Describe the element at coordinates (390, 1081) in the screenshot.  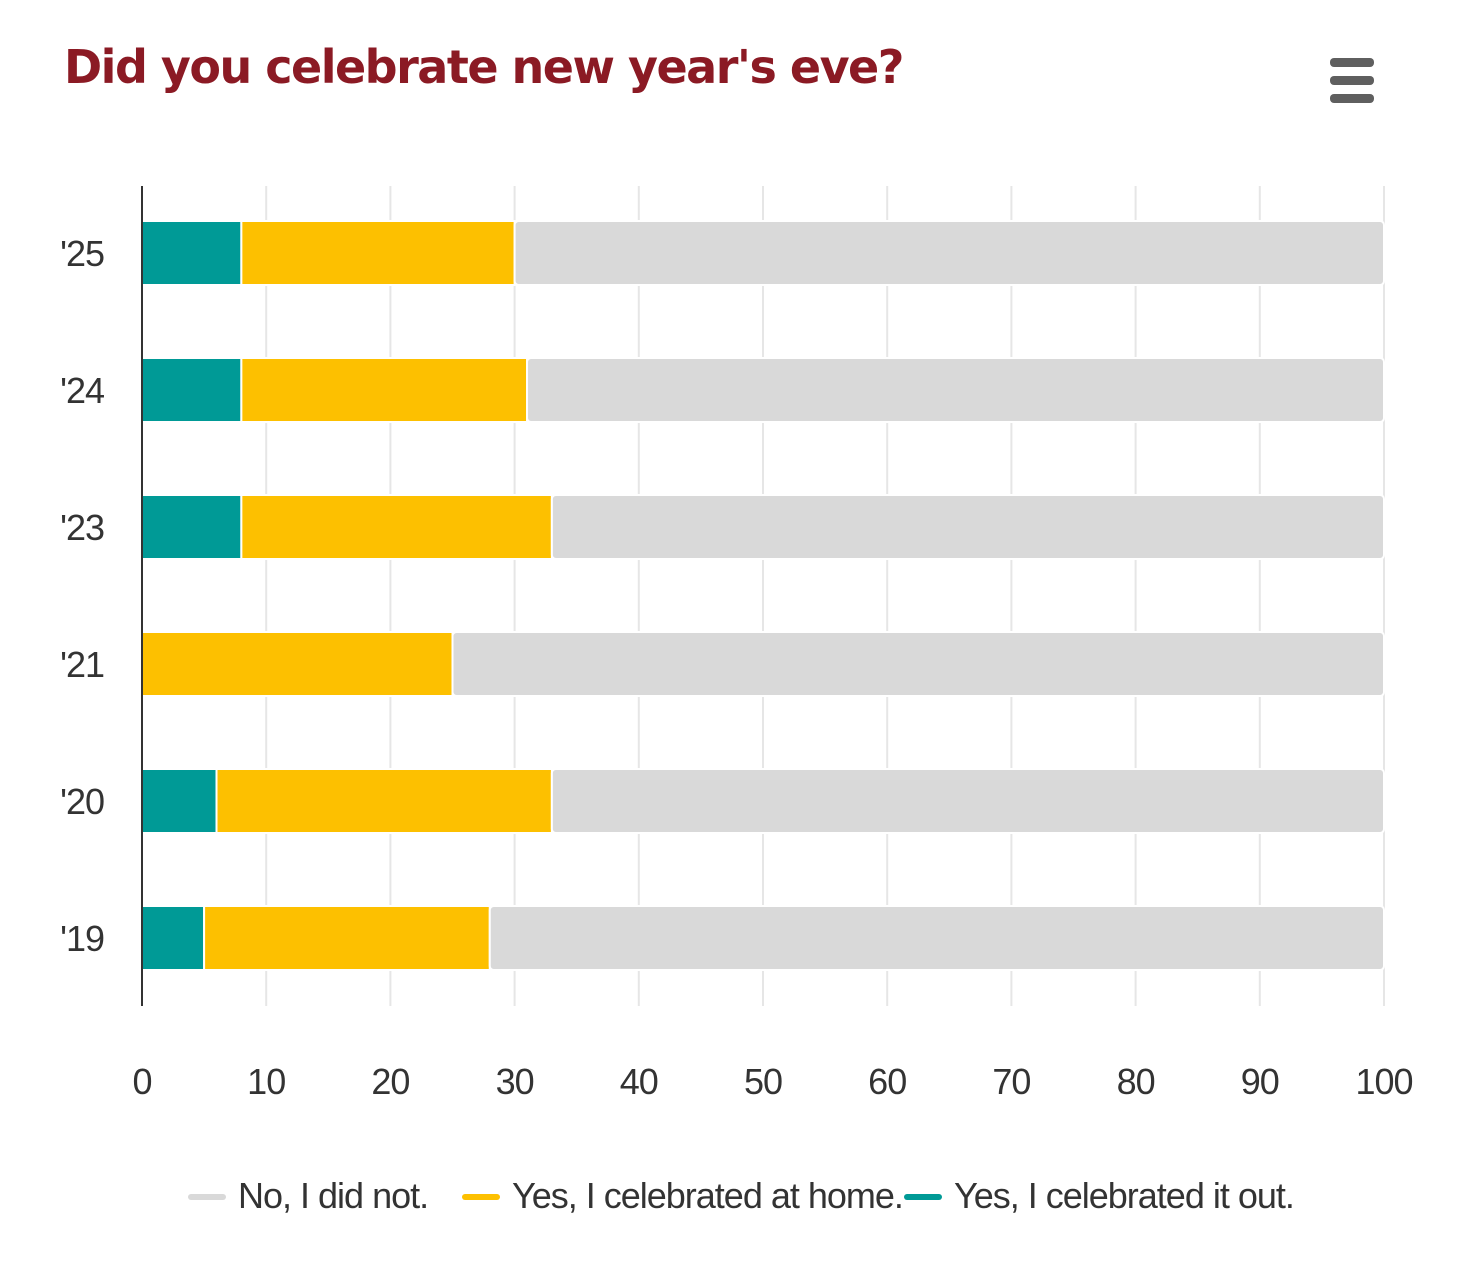
I see `x-tick-label-20: 20` at that location.